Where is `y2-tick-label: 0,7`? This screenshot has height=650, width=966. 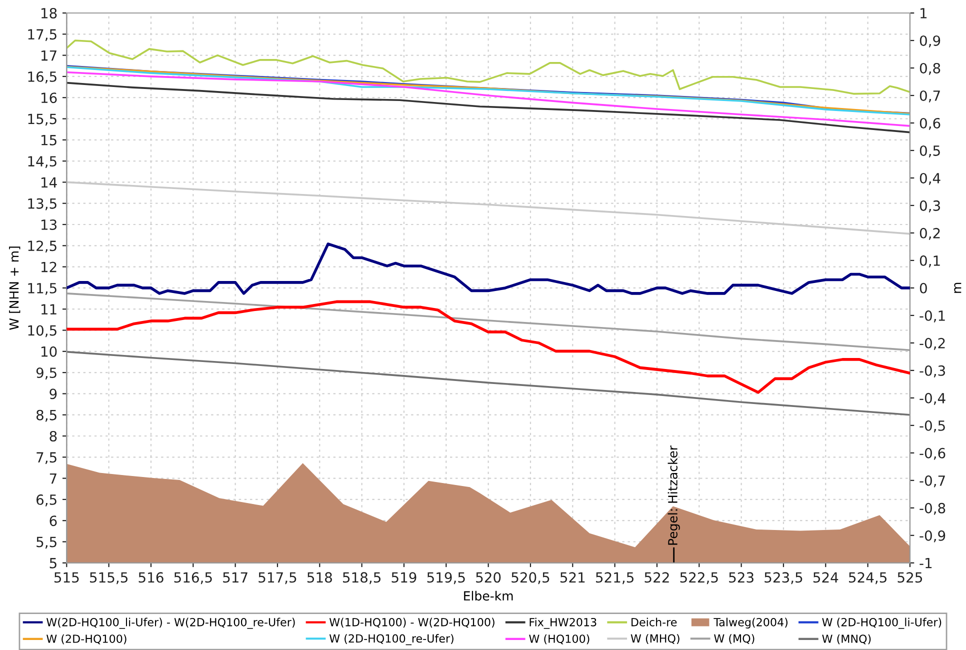 y2-tick-label: 0,7 is located at coordinates (930, 96).